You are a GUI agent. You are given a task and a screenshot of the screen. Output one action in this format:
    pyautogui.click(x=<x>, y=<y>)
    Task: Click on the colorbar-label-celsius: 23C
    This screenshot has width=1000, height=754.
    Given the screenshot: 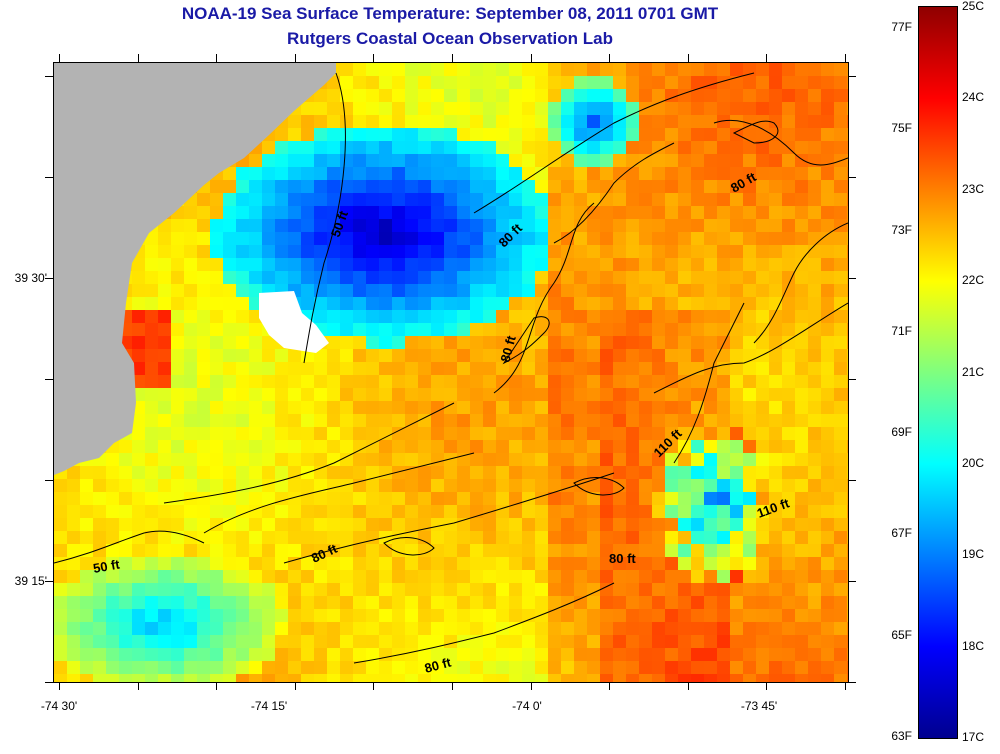 What is the action you would take?
    pyautogui.click(x=973, y=188)
    